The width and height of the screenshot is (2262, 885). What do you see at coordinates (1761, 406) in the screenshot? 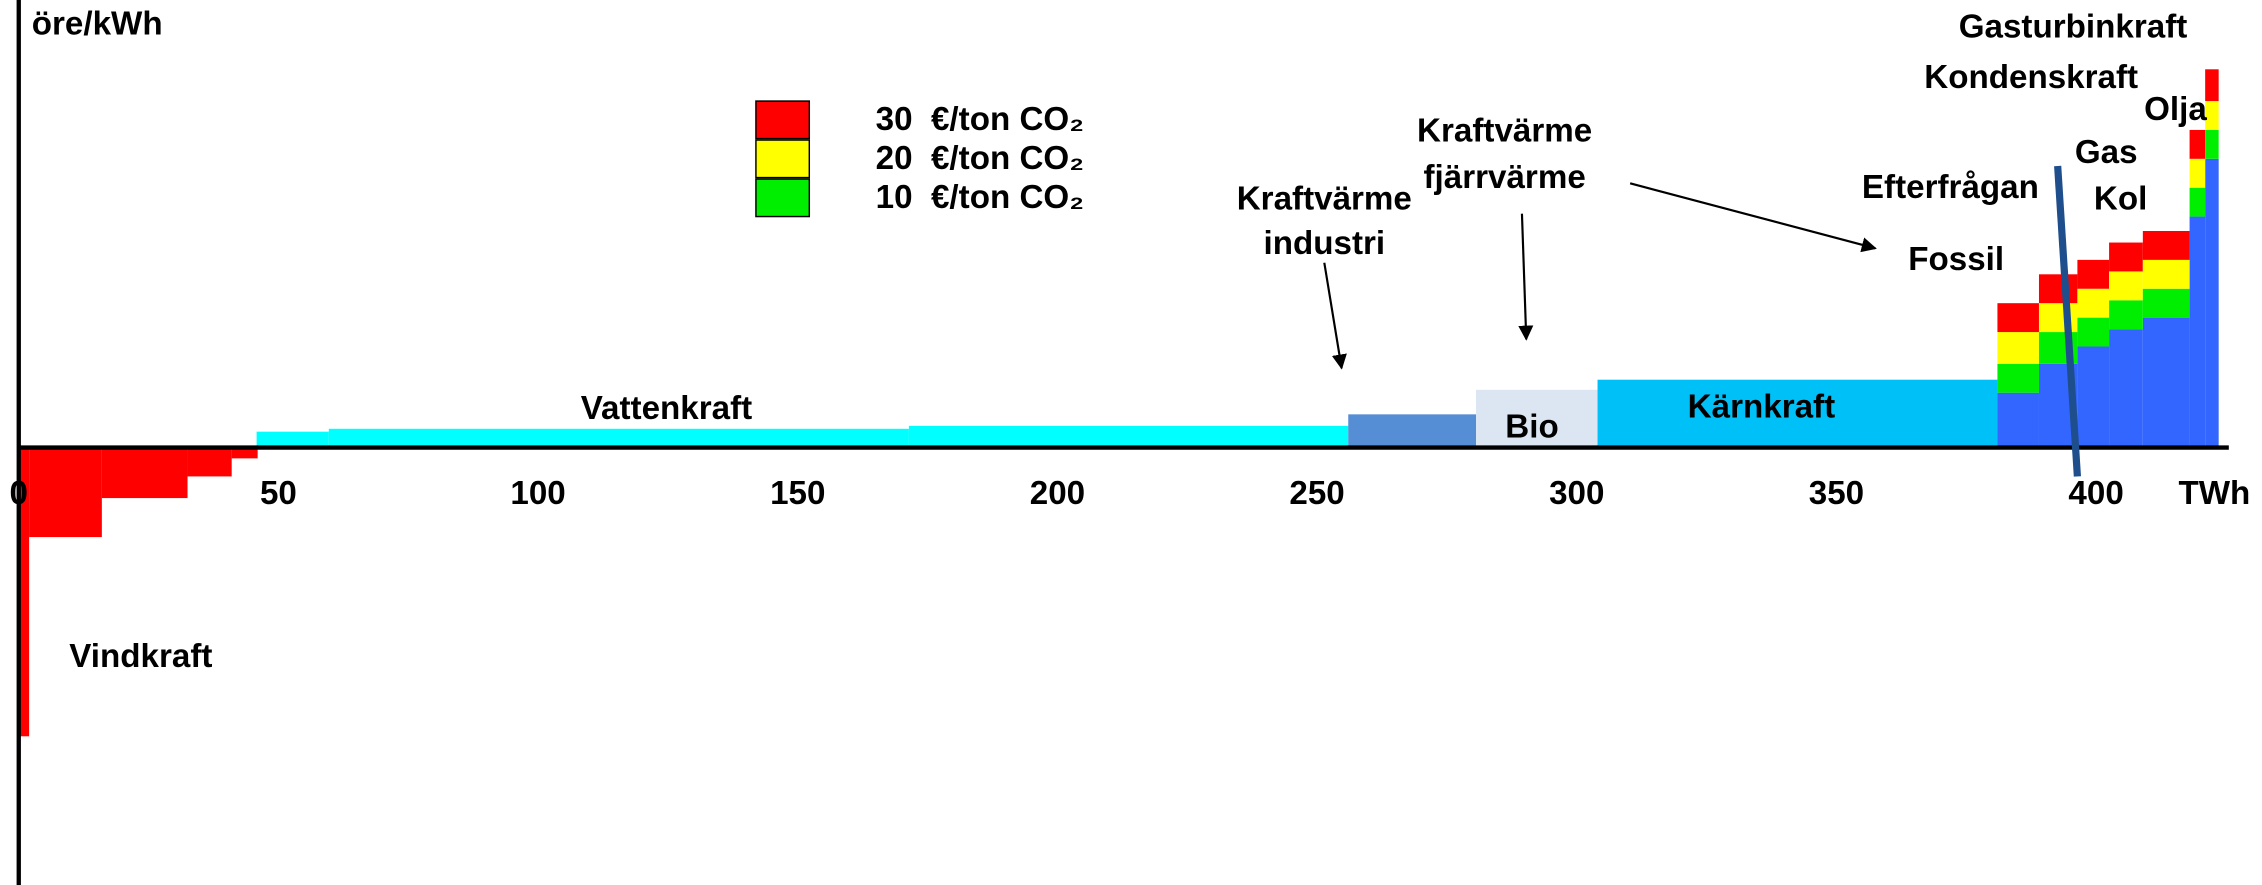
I see `block-label: Kärnkraft` at bounding box center [1761, 406].